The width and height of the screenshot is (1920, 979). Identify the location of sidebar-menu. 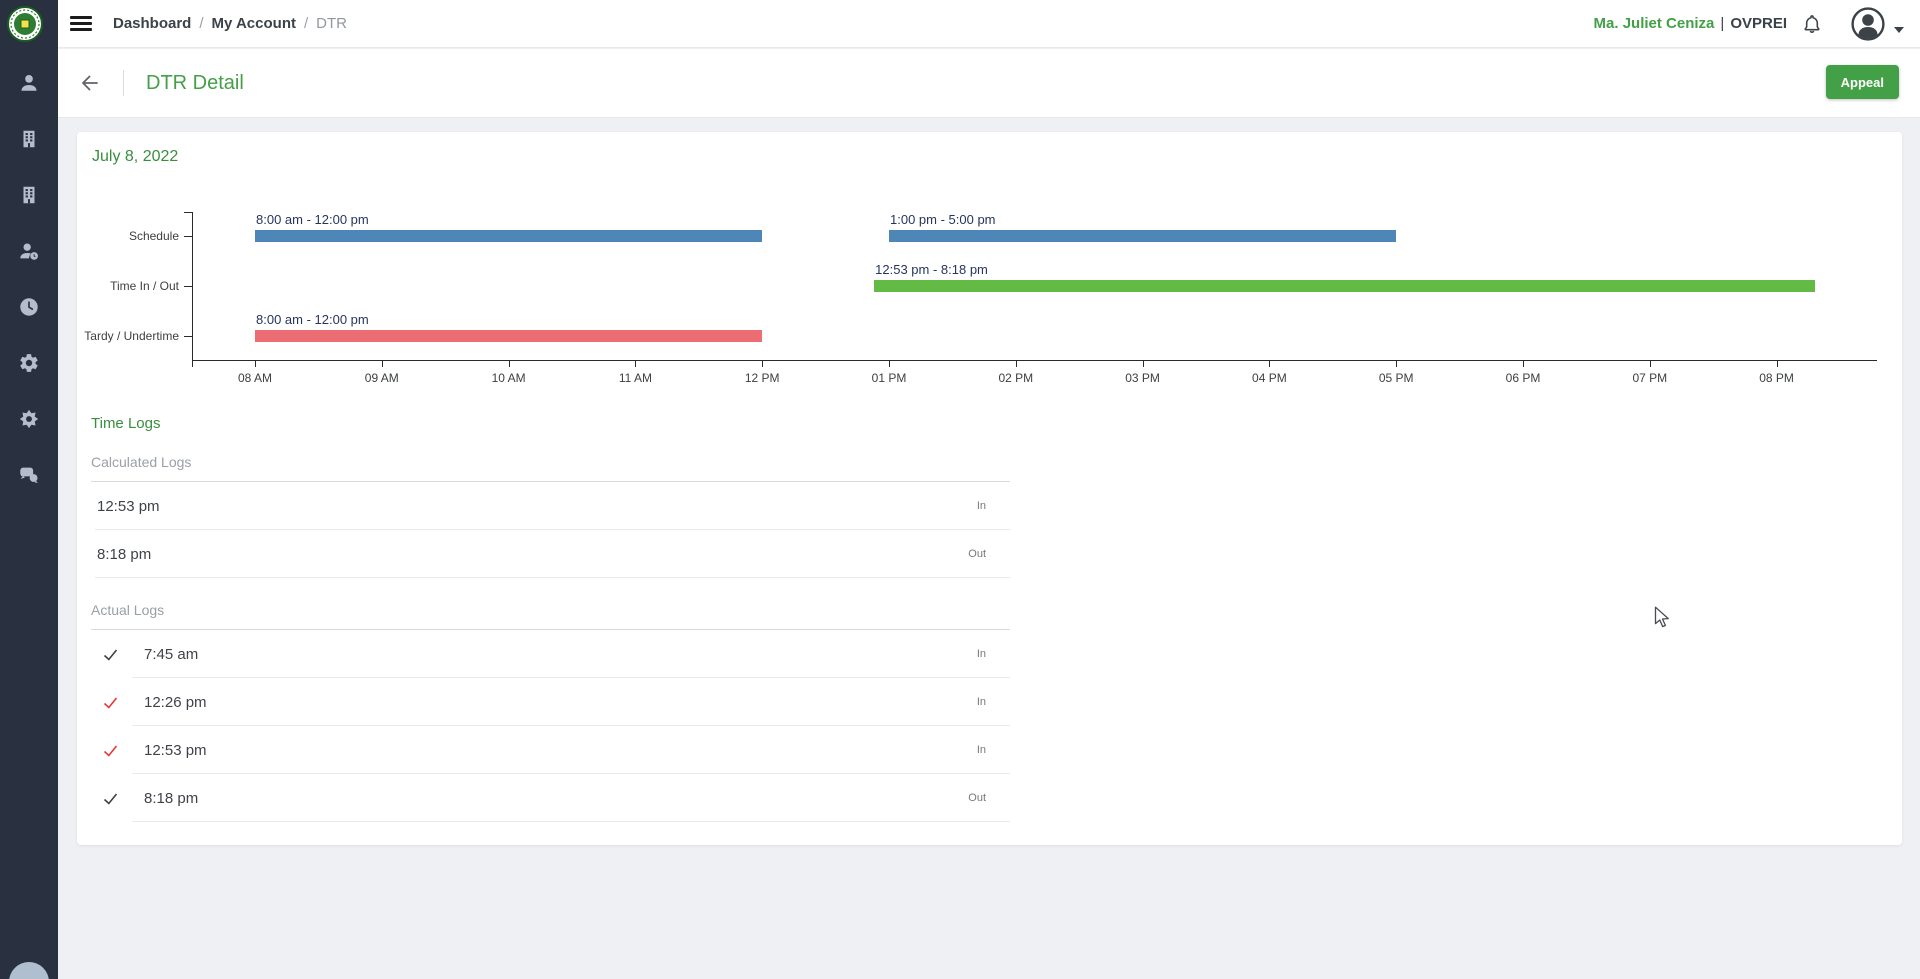
(29, 287).